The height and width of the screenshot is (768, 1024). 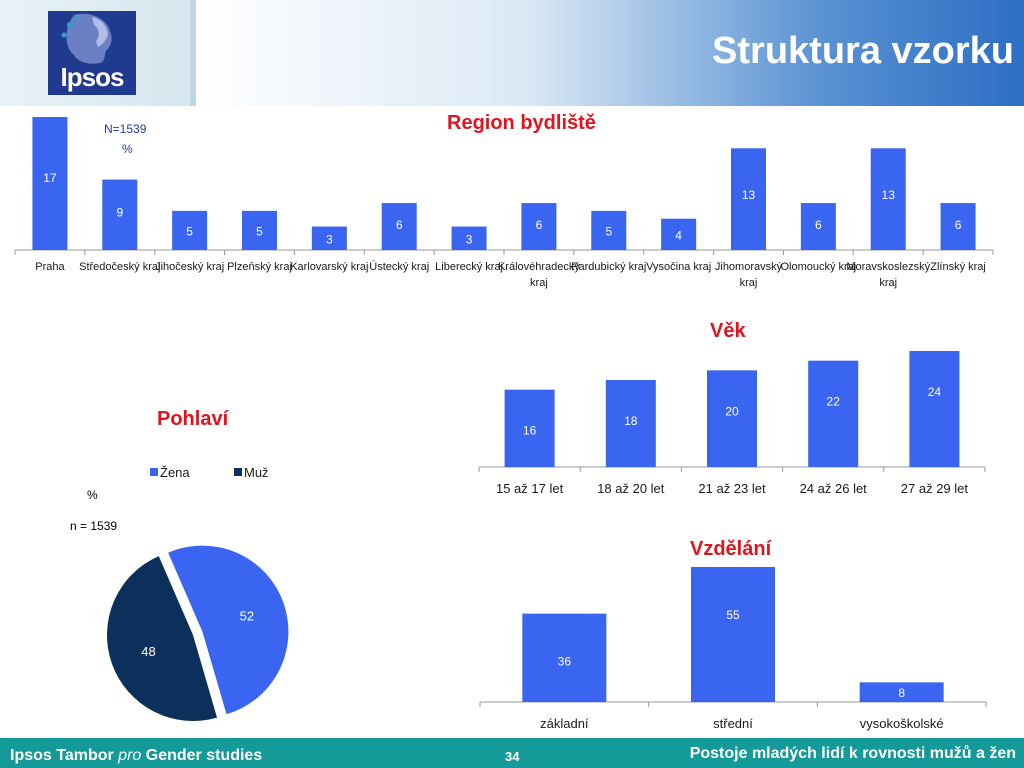 What do you see at coordinates (610, 53) in the screenshot?
I see `title-band: Struktura vzorku` at bounding box center [610, 53].